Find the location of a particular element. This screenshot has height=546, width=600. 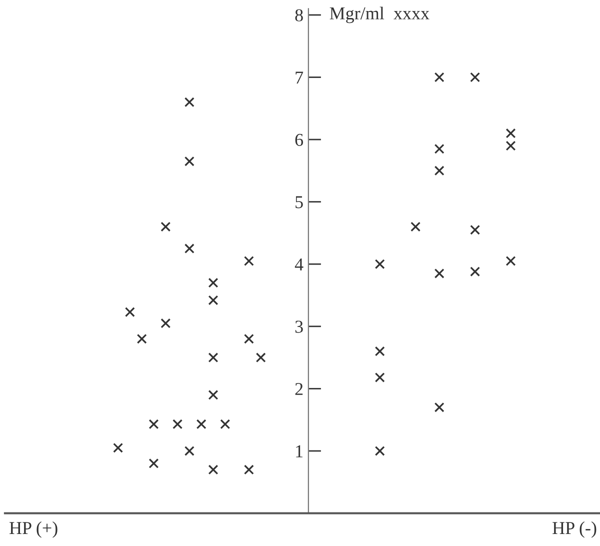

text: HP (-) is located at coordinates (574, 529).